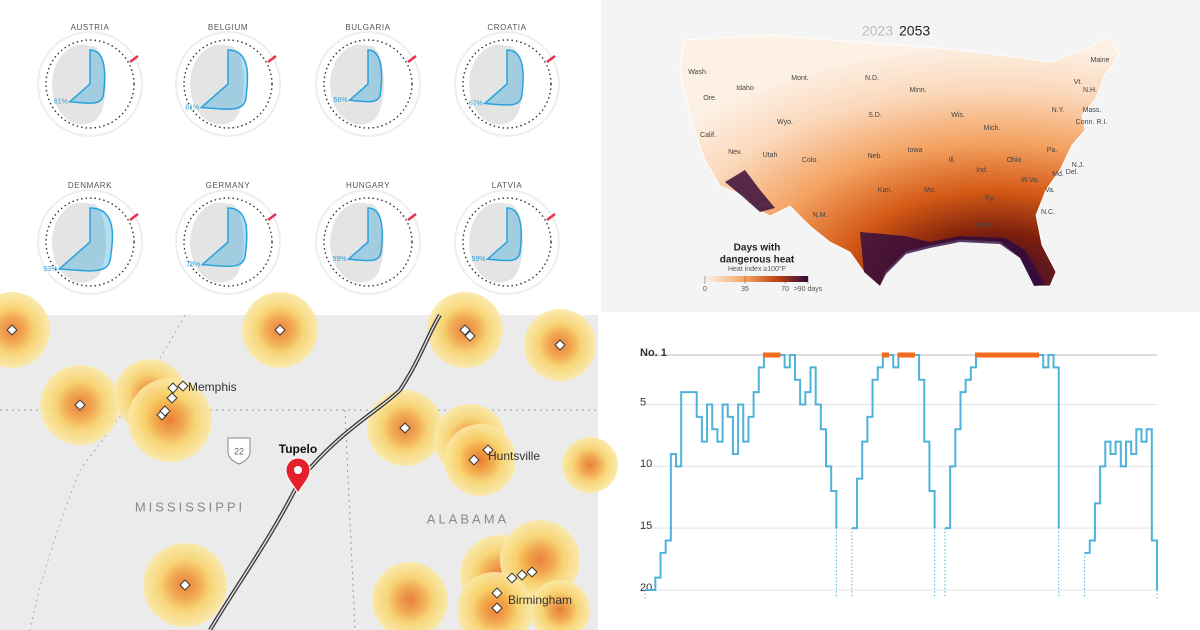 Image resolution: width=1200 pixels, height=630 pixels. What do you see at coordinates (756, 279) in the screenshot?
I see `legend-scale` at bounding box center [756, 279].